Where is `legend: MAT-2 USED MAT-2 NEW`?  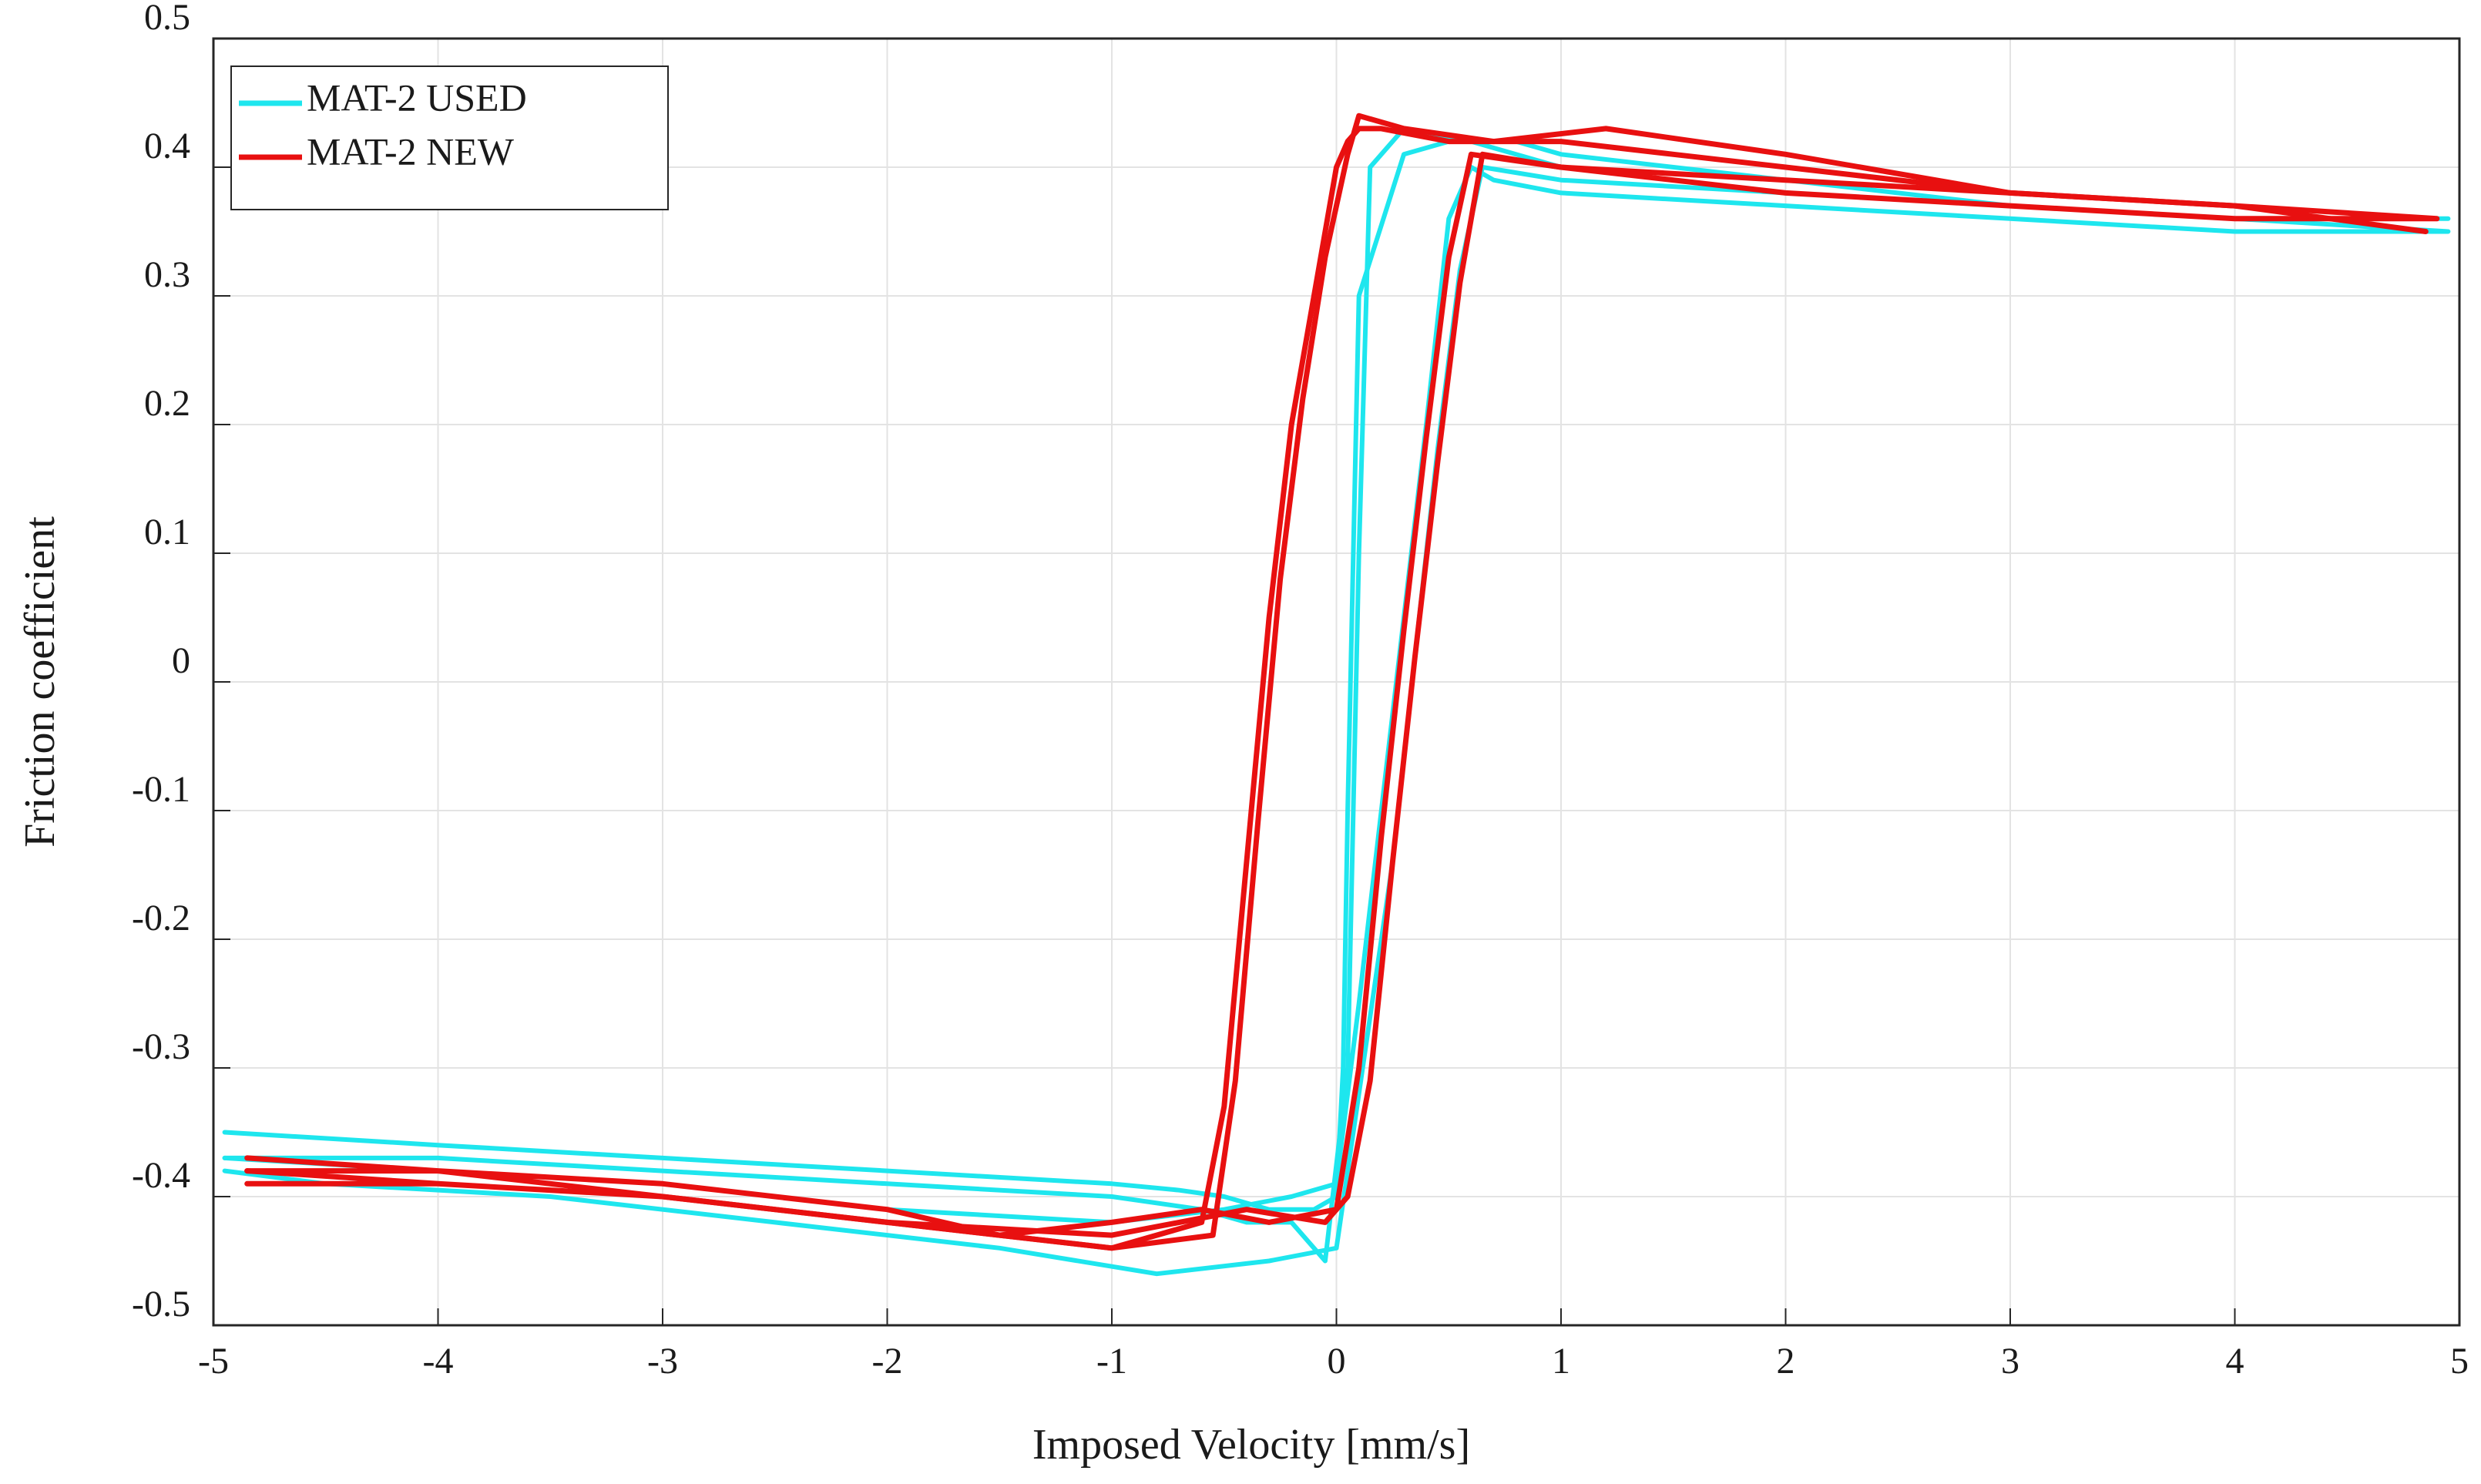
legend: MAT-2 USED MAT-2 NEW is located at coordinates (449, 137).